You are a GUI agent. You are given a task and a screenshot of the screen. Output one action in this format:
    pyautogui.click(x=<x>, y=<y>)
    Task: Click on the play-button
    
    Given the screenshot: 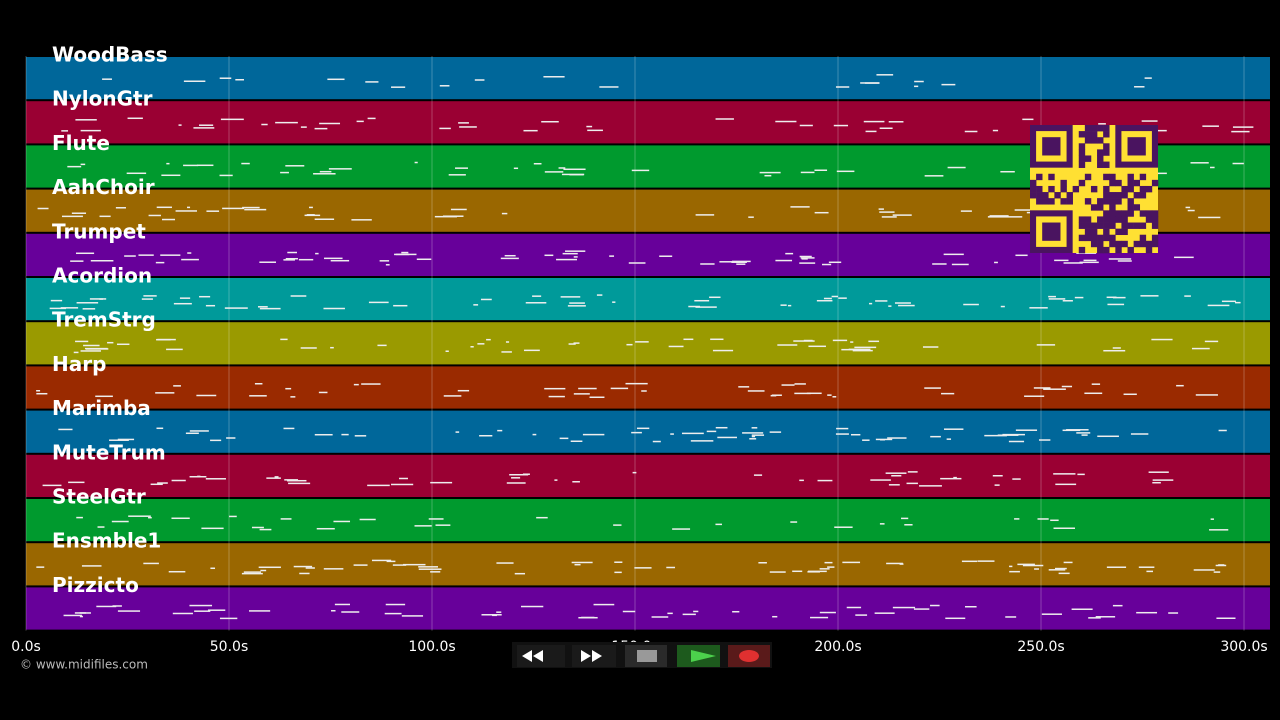 What is the action you would take?
    pyautogui.click(x=698, y=656)
    